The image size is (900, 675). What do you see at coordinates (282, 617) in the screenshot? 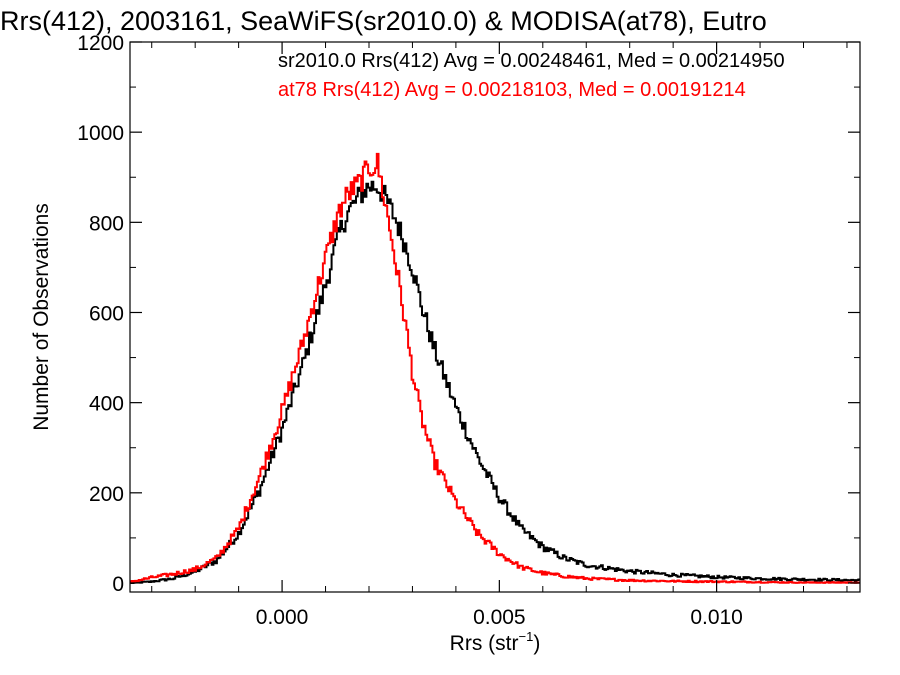
I see `x-tick-label-0: 0.000` at bounding box center [282, 617].